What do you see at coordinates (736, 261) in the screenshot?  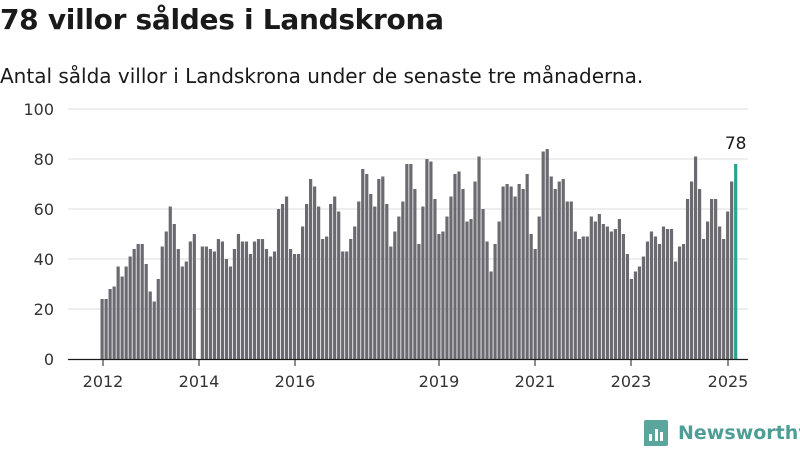 I see `bar-latest` at bounding box center [736, 261].